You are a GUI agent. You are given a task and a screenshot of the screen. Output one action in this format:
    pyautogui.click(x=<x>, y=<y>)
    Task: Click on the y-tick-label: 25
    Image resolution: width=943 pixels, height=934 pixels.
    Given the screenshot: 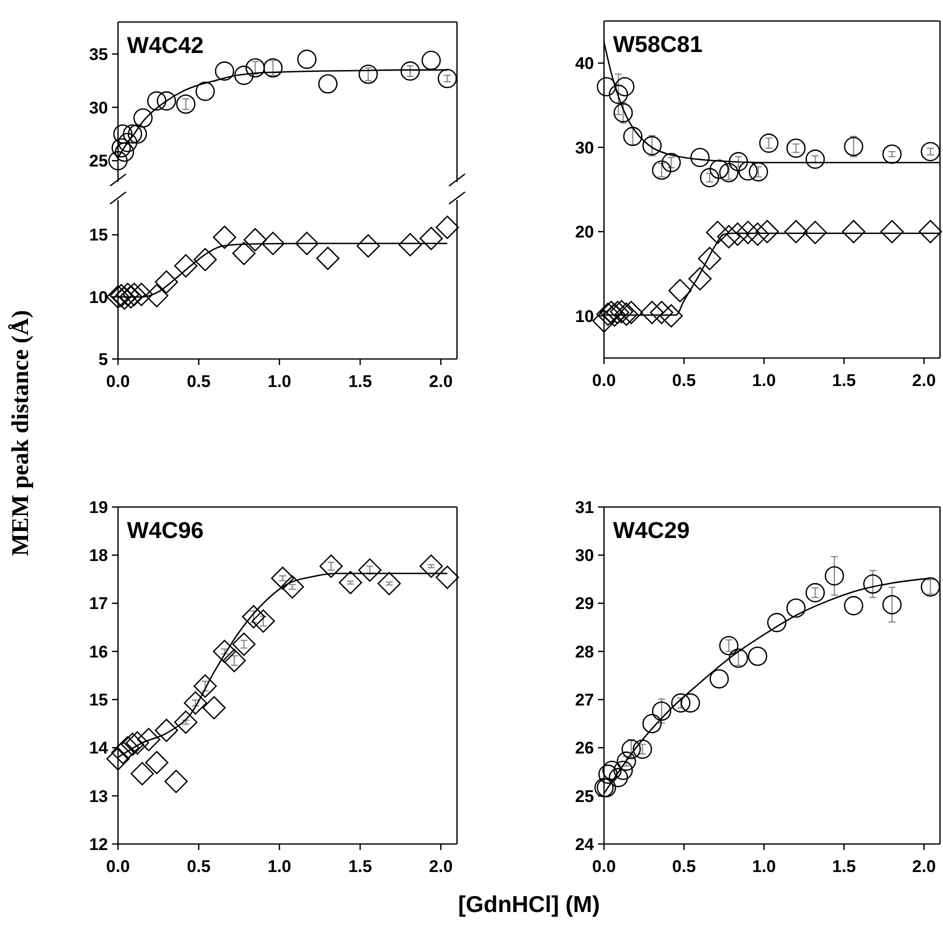 What is the action you would take?
    pyautogui.click(x=584, y=796)
    